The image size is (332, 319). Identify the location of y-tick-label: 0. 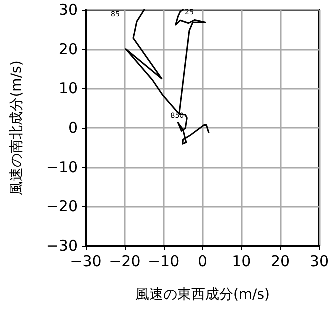
(73, 128).